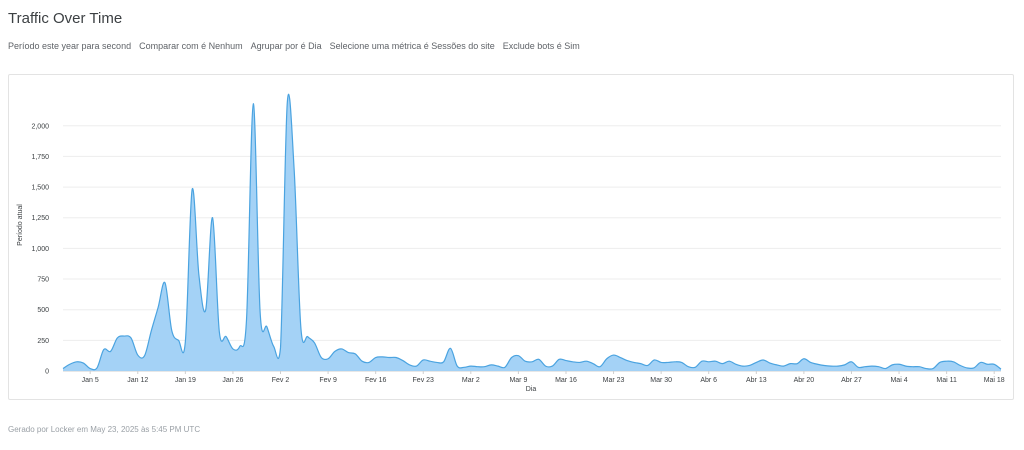 The height and width of the screenshot is (450, 1024). Describe the element at coordinates (412, 46) in the screenshot. I see `filter-metric: Selecione uma métrica é Sessões do site` at that location.